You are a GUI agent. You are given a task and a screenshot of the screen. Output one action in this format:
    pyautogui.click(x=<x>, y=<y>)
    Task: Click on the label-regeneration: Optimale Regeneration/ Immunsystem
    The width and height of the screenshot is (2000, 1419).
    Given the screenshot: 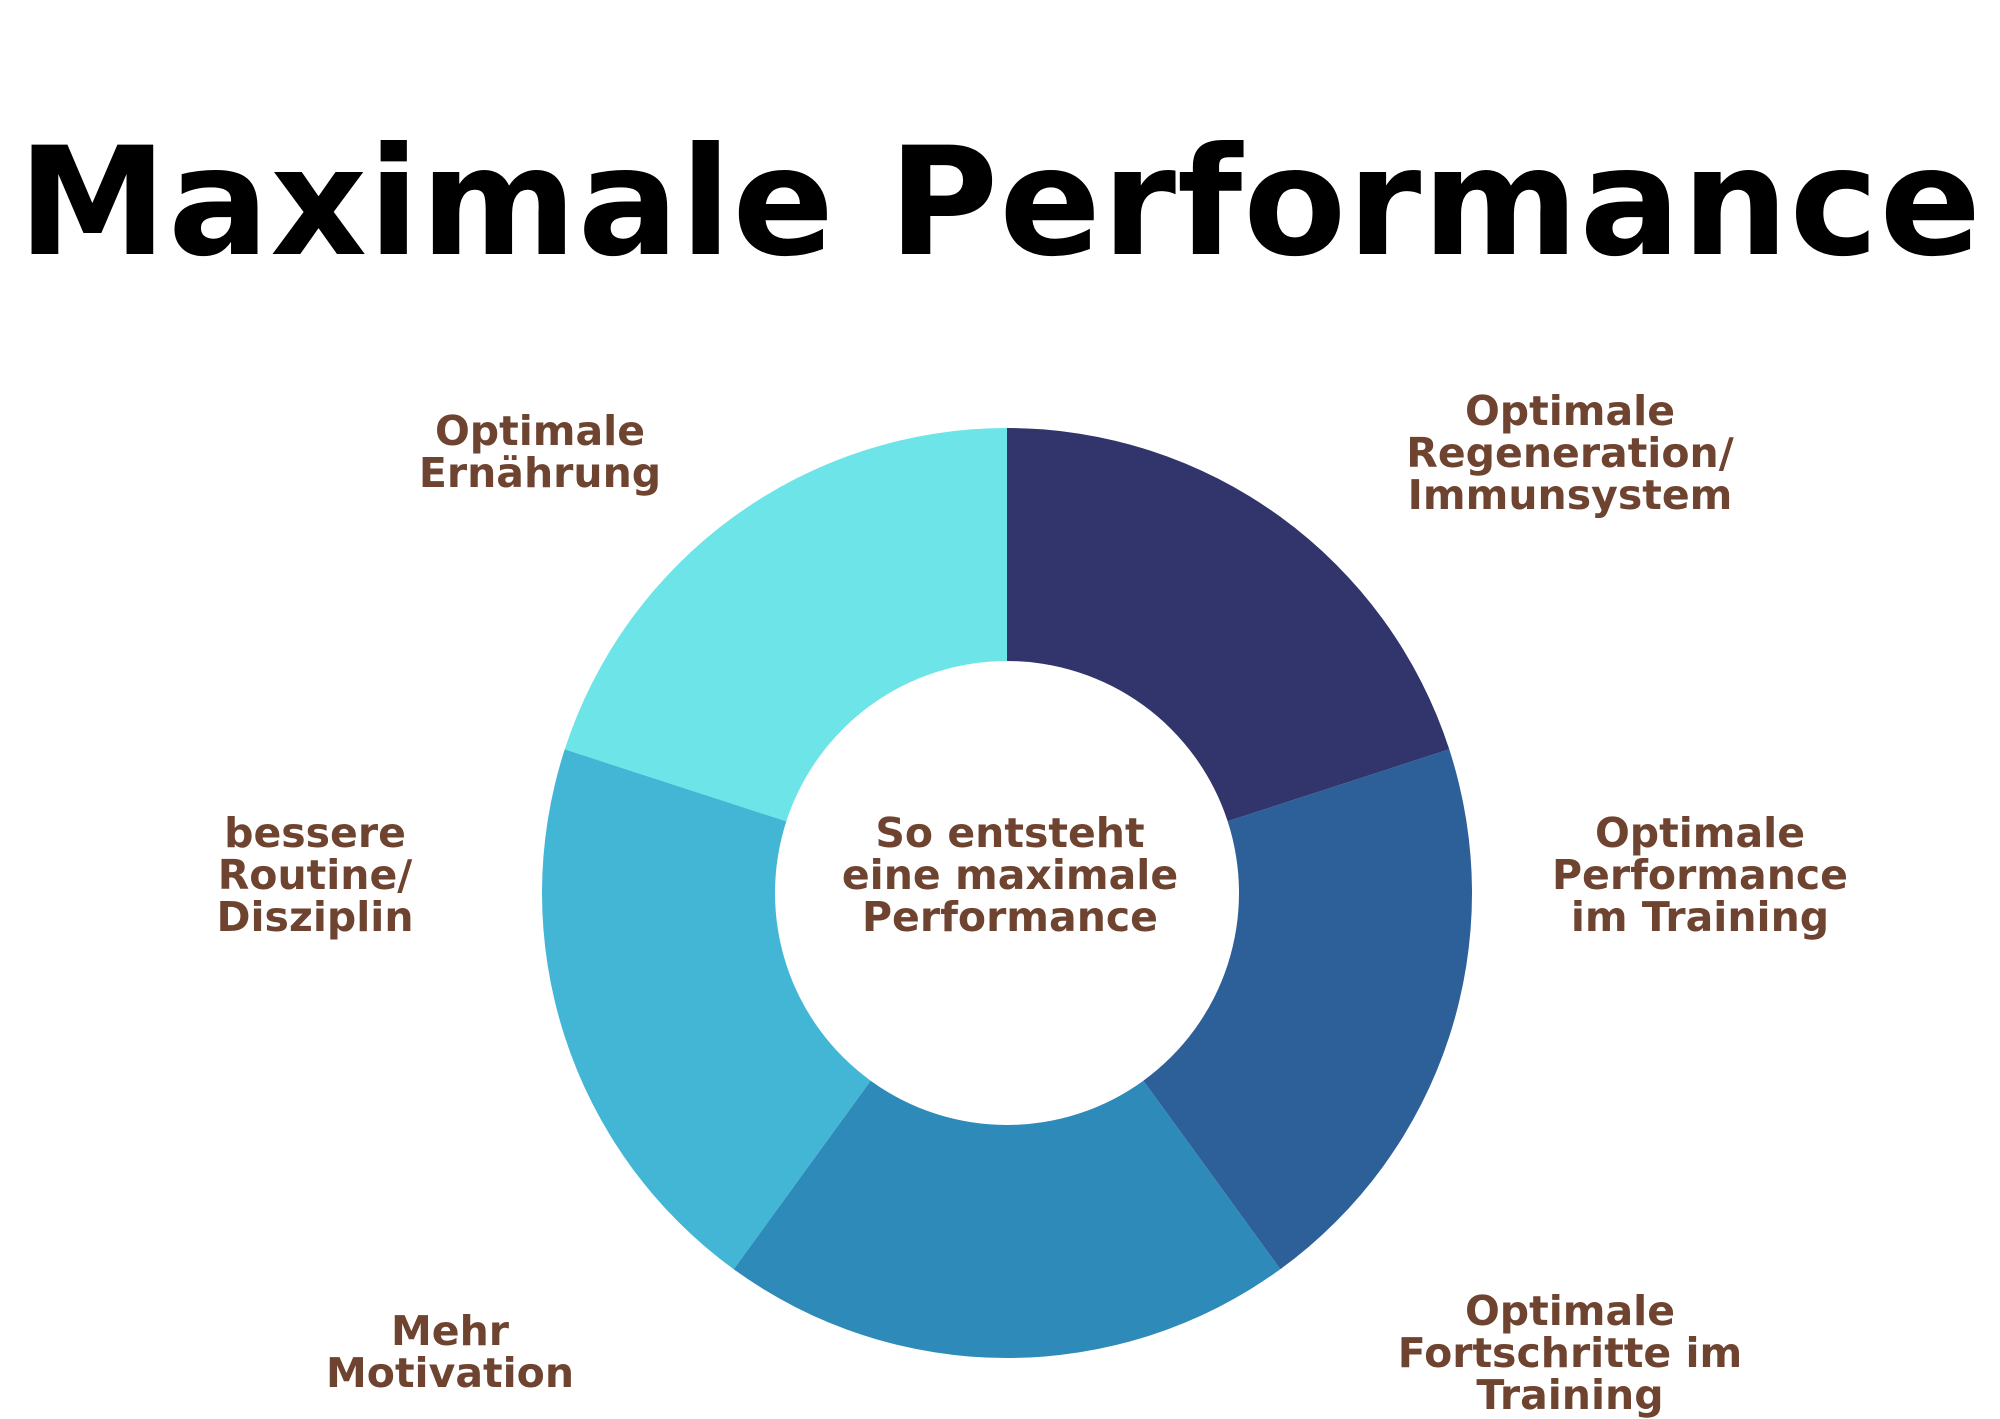 What is the action you would take?
    pyautogui.click(x=1570, y=453)
    